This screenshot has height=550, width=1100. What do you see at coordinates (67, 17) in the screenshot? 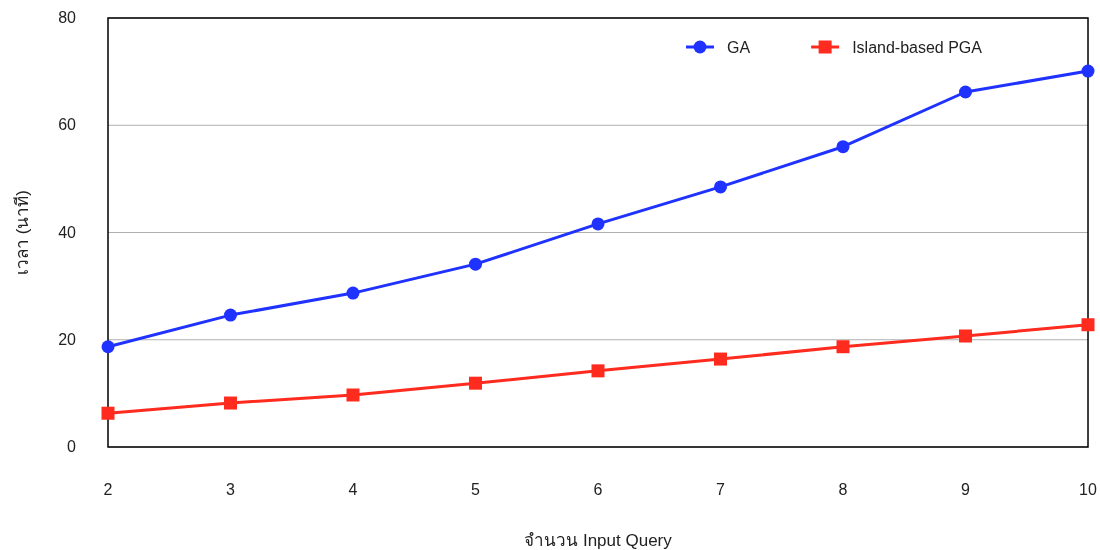
I see `y-tick-label: 80` at bounding box center [67, 17].